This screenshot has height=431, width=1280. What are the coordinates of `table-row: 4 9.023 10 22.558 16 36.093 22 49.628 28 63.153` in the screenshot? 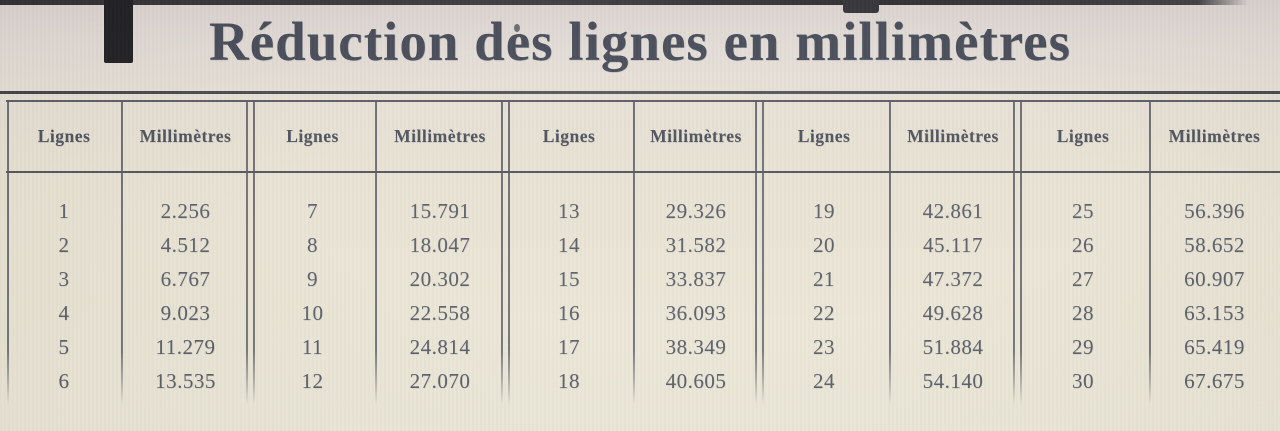 It's located at (643, 313).